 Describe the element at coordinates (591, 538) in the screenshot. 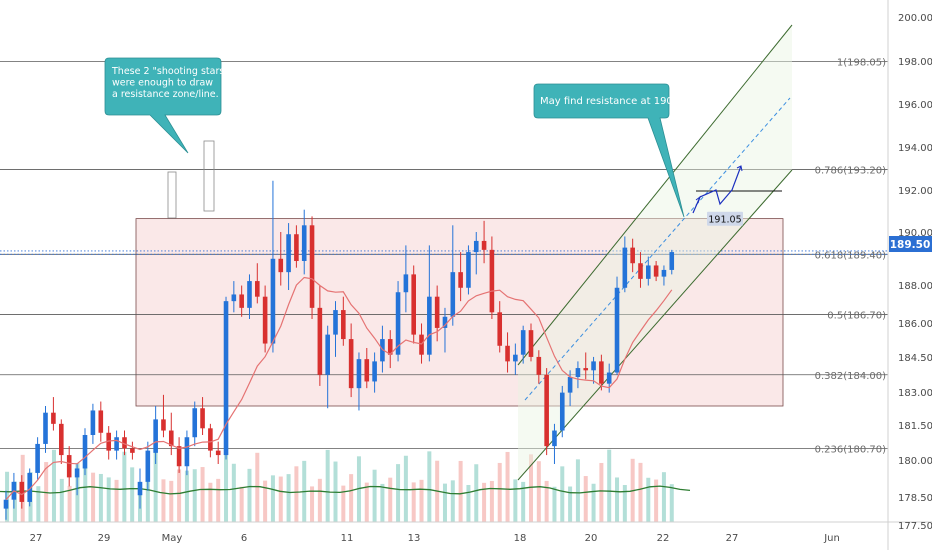

I see `x-tick-label-7: 20` at that location.